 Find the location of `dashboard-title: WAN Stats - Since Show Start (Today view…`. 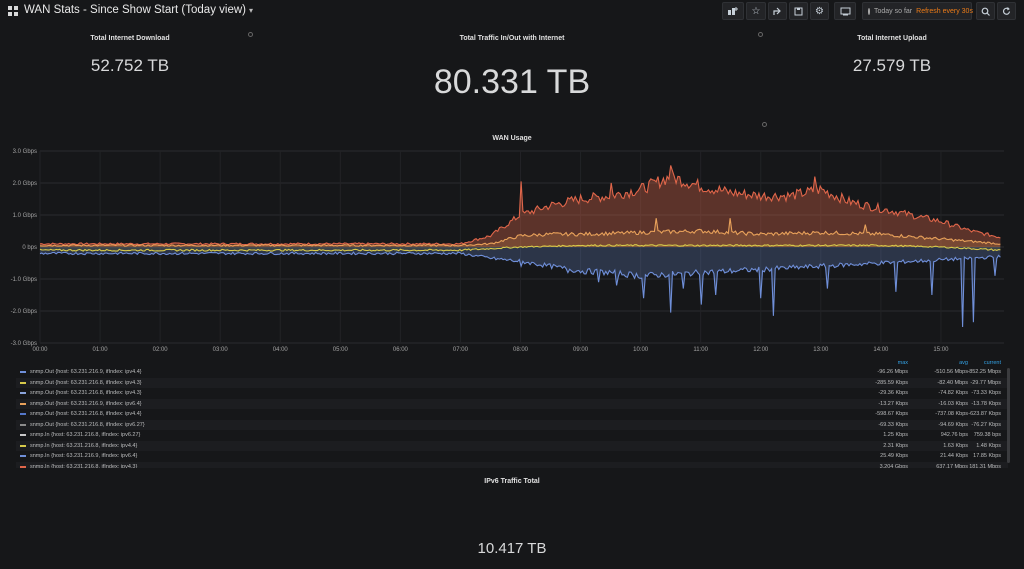

dashboard-title: WAN Stats - Since Show Start (Today view… is located at coordinates (138, 10).